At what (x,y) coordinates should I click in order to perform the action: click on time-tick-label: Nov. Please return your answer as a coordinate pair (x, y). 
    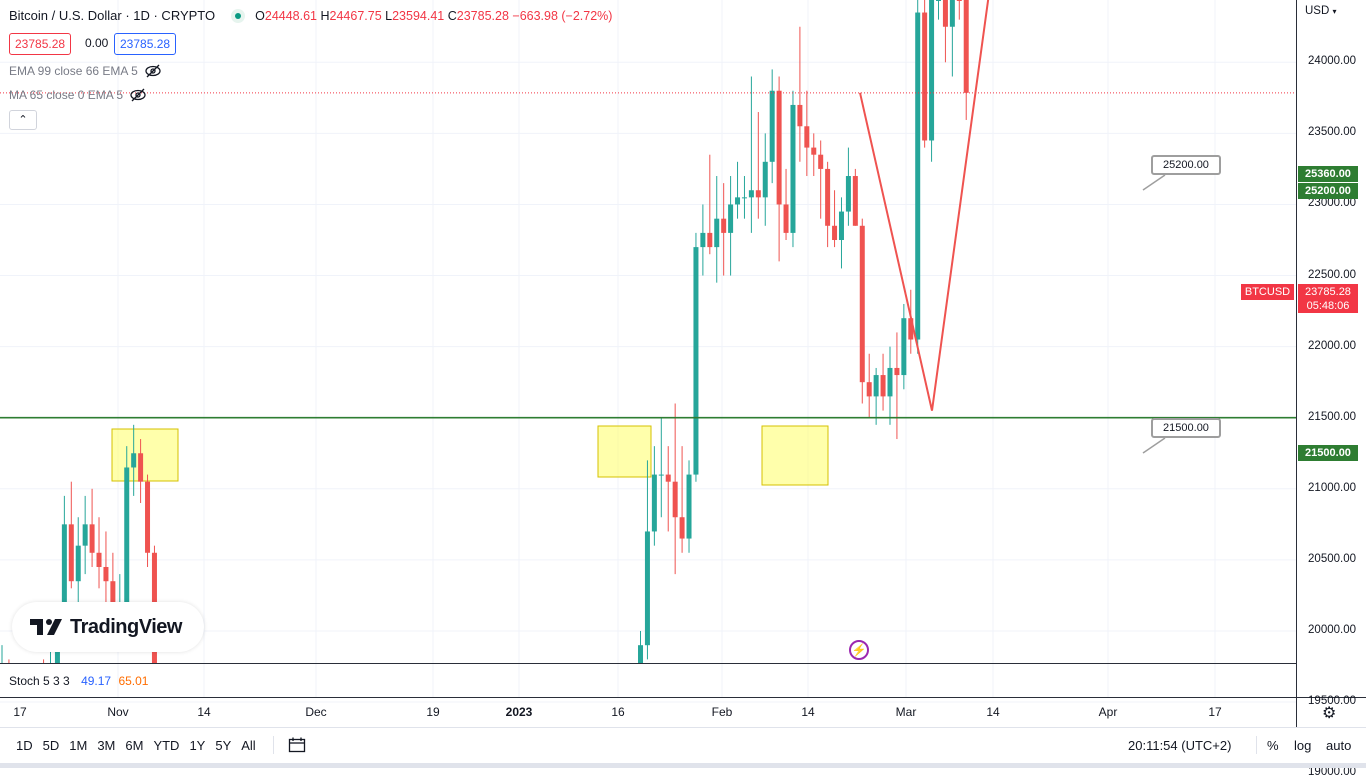
    Looking at the image, I should click on (118, 712).